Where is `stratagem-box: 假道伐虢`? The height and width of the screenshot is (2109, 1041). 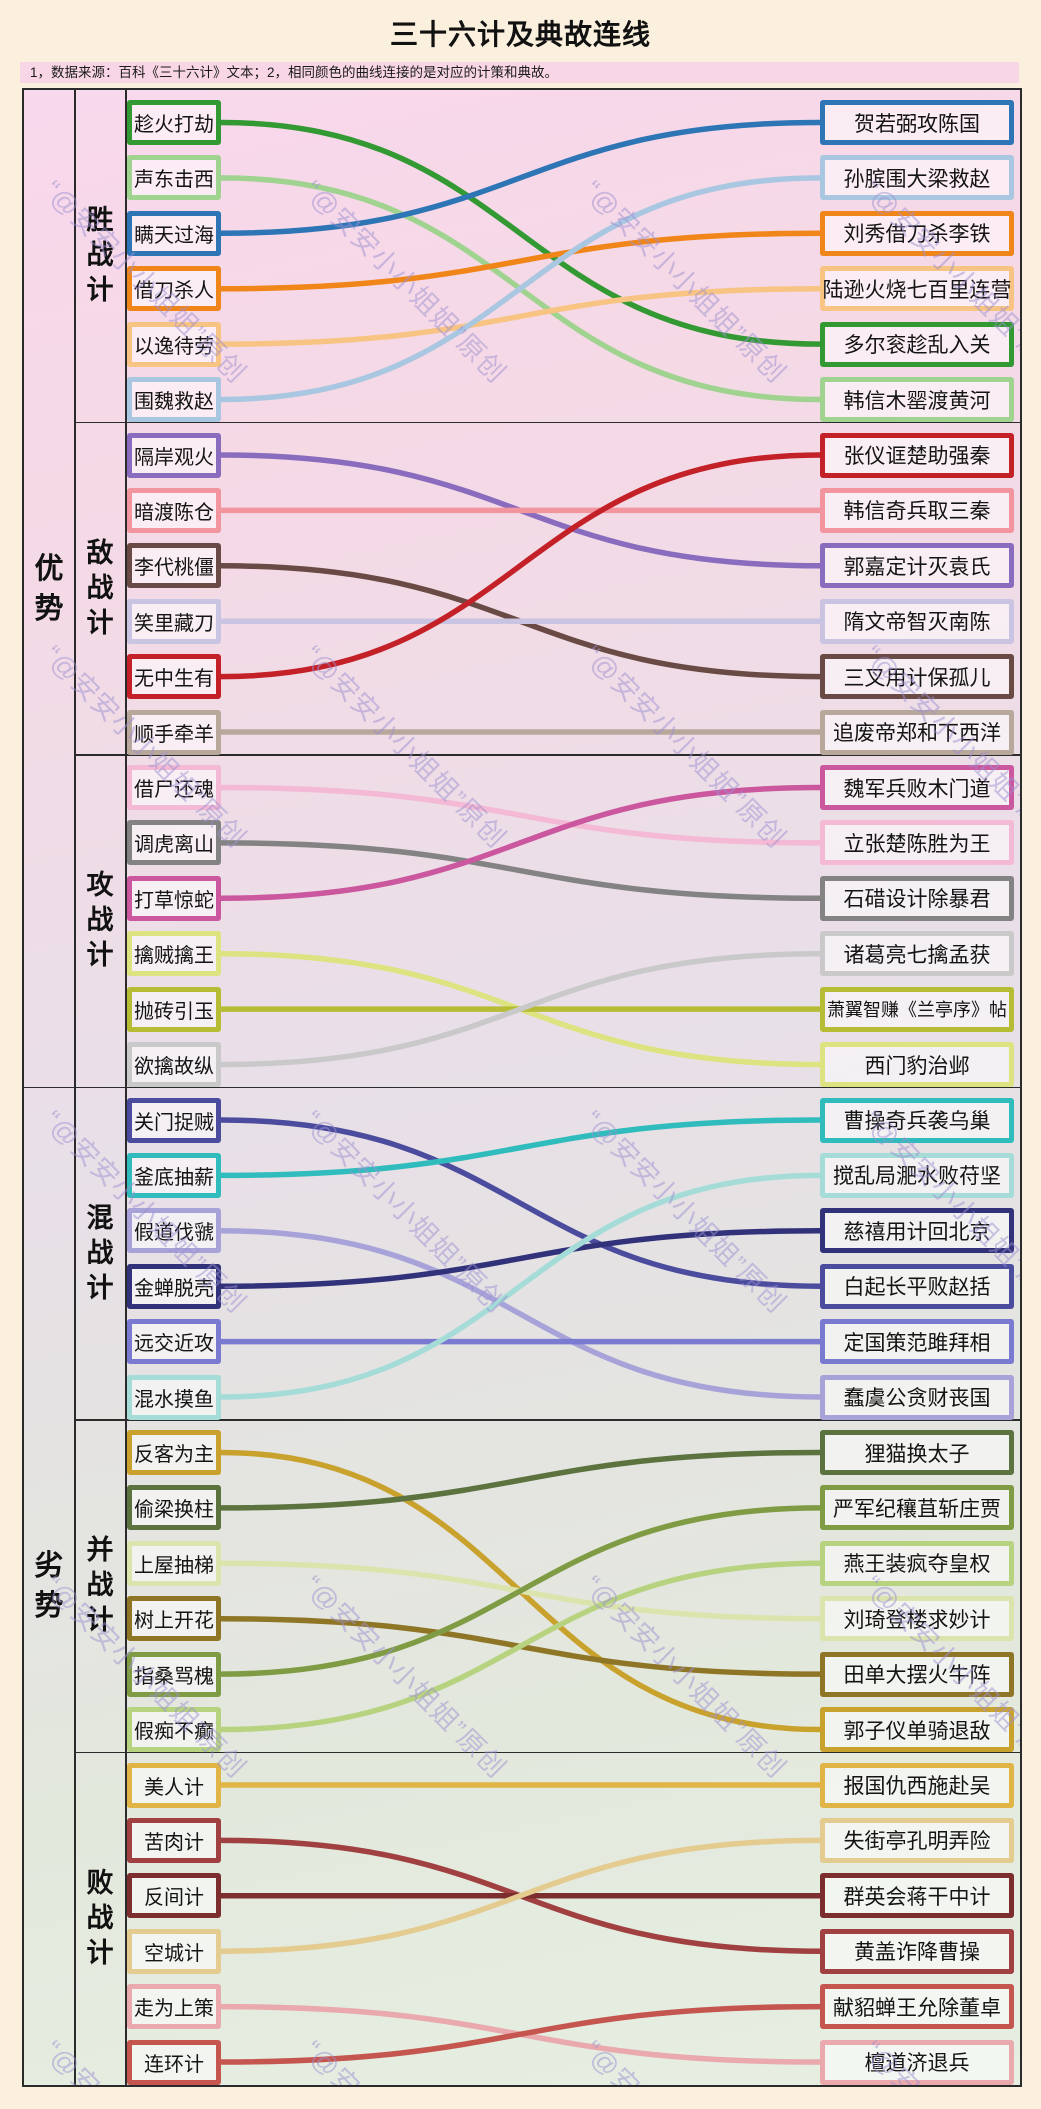
stratagem-box: 假道伐虢 is located at coordinates (174, 1231).